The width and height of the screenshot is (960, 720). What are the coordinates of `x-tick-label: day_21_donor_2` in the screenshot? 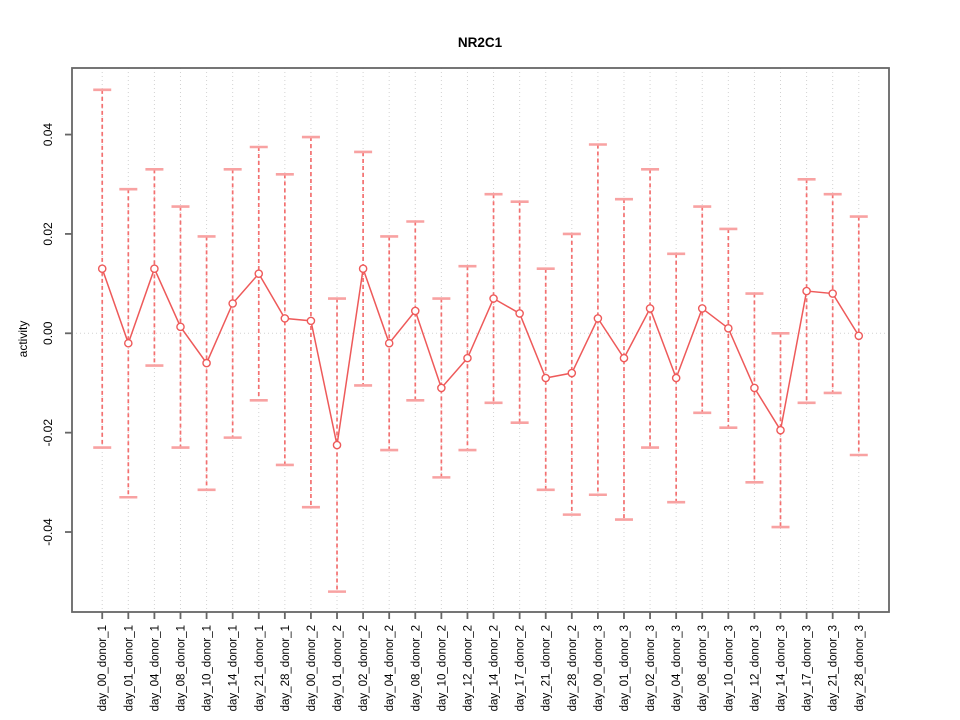 It's located at (547, 668).